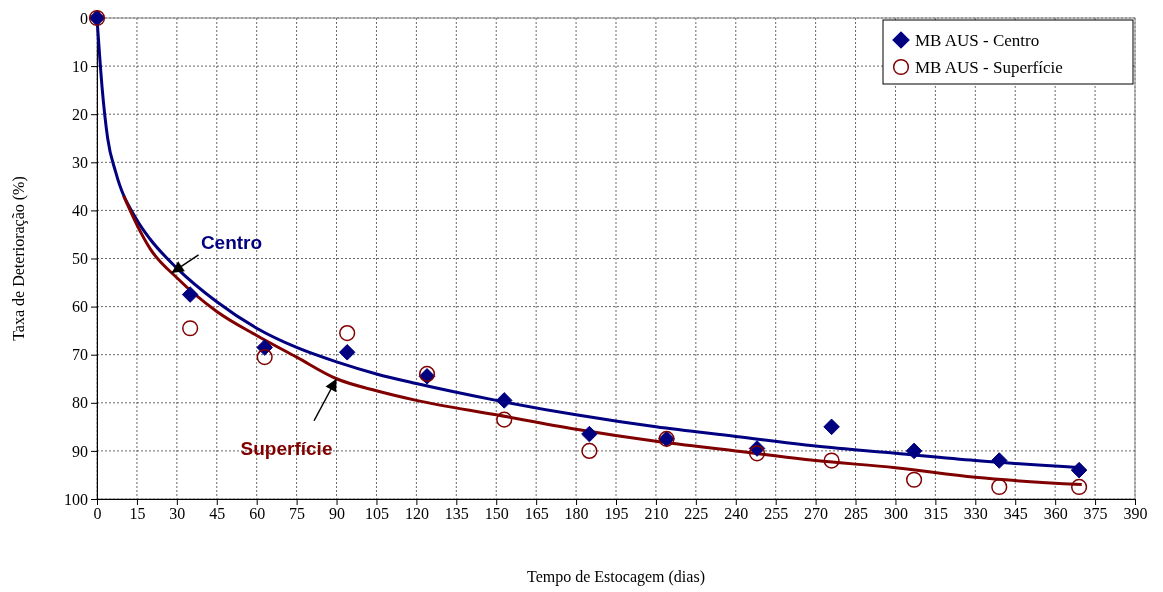 The width and height of the screenshot is (1163, 592). What do you see at coordinates (1095, 514) in the screenshot?
I see `x-tick-label: 375` at bounding box center [1095, 514].